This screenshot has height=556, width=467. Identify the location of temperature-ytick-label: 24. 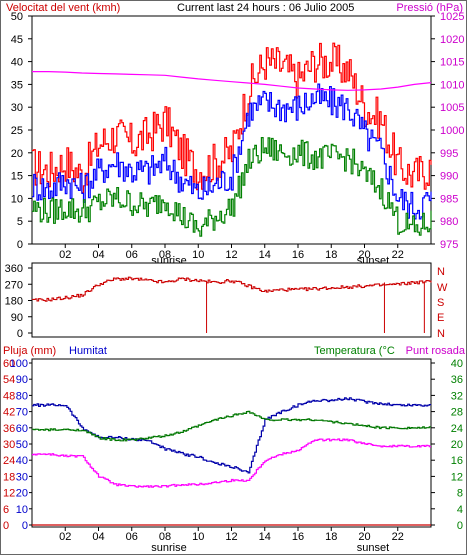
(457, 429).